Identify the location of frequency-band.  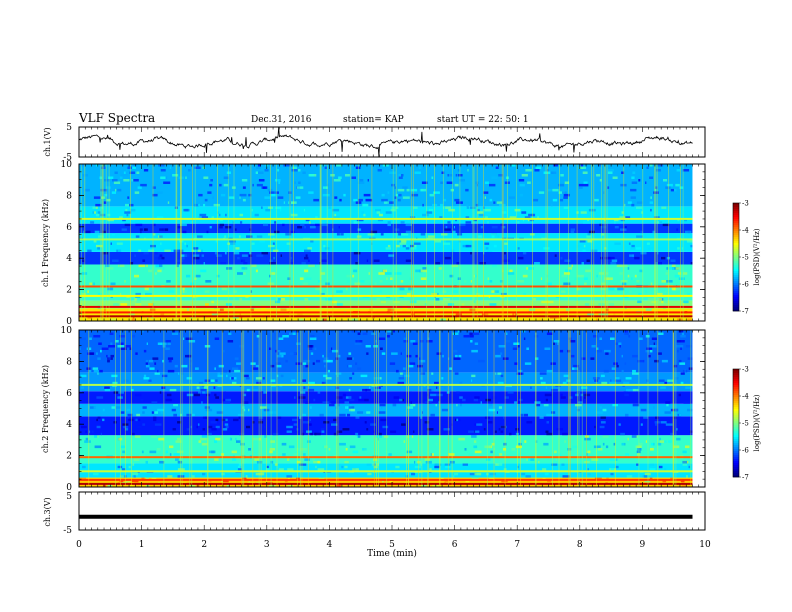
(386, 410).